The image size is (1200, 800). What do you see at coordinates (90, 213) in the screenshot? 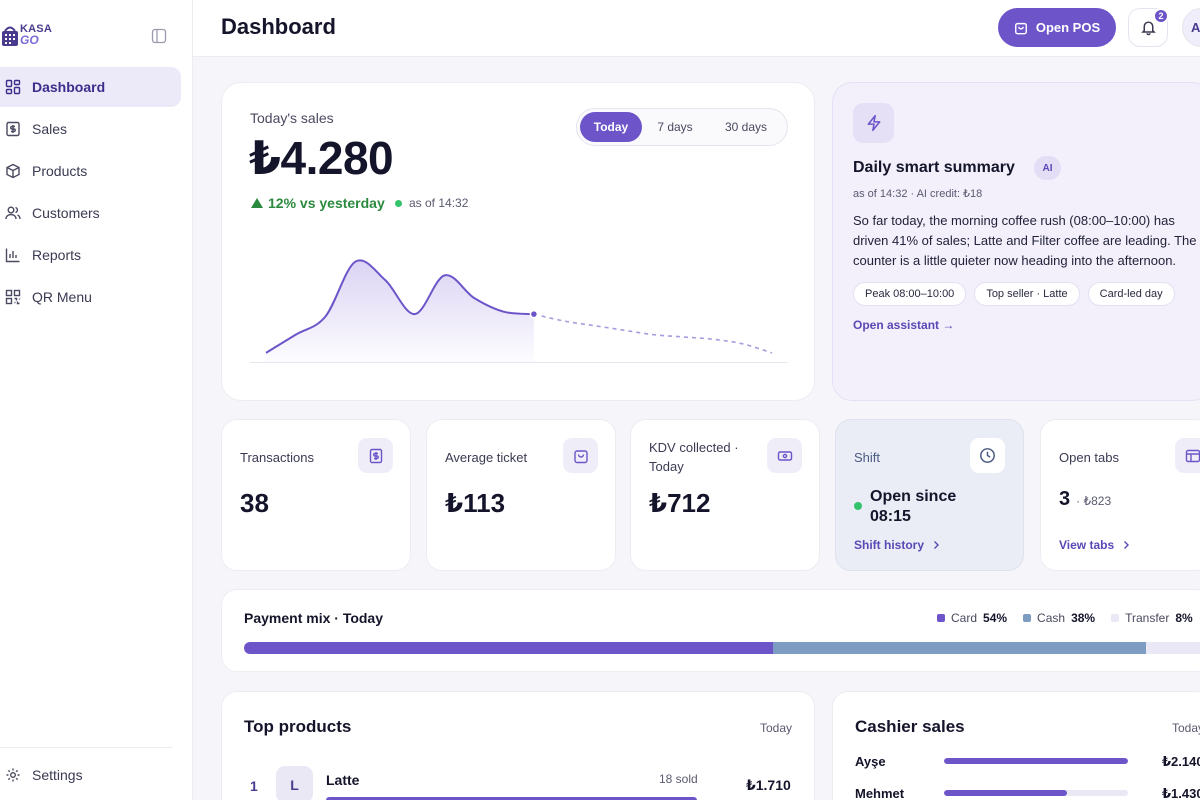
I see `sidebar-item-customers: Customers` at bounding box center [90, 213].